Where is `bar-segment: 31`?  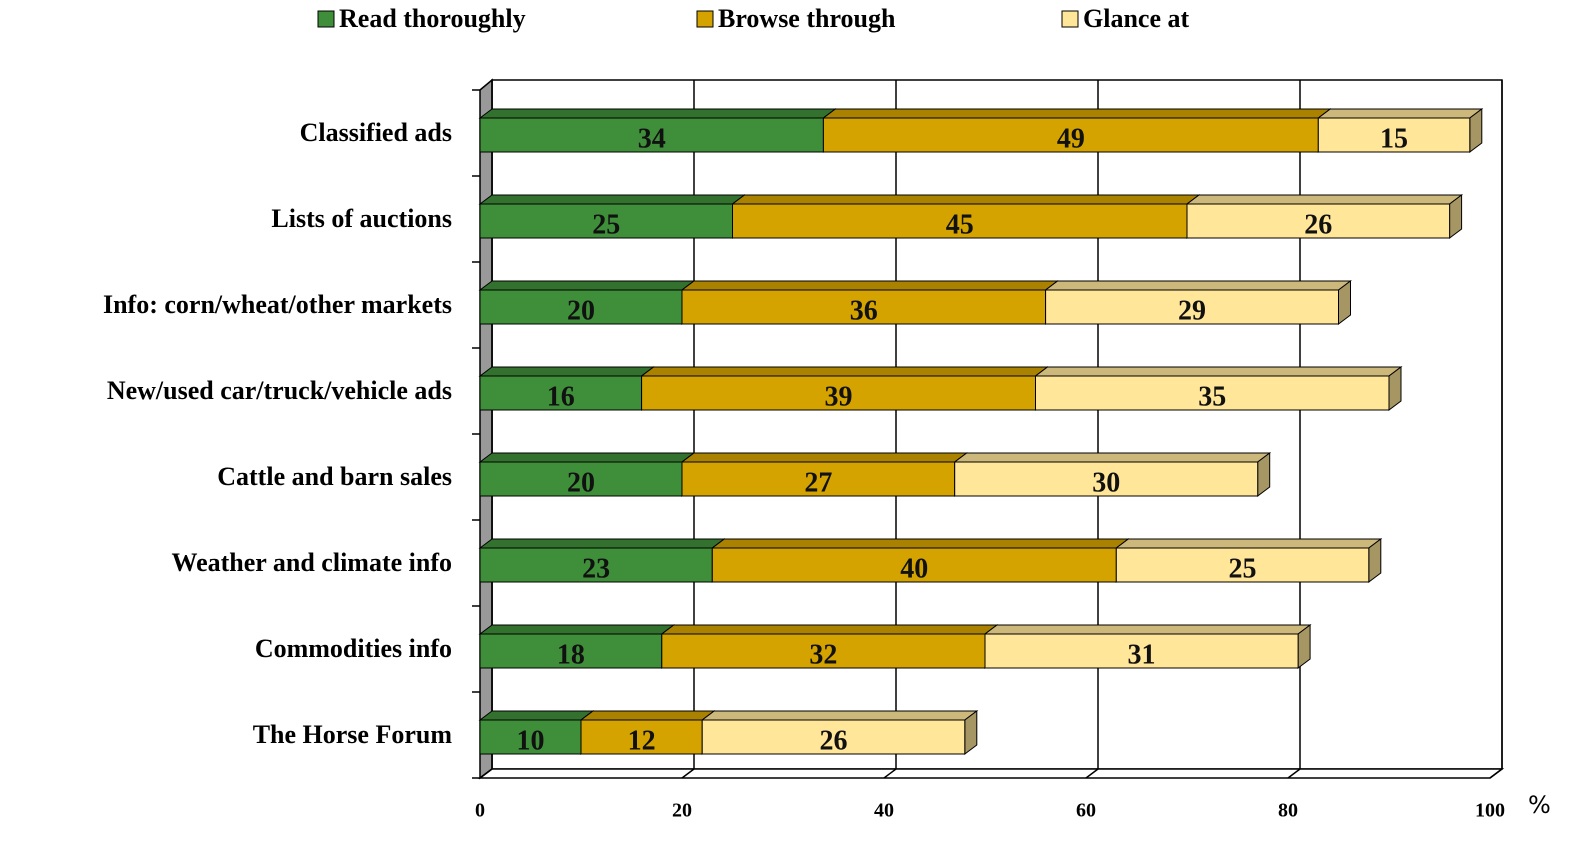 bar-segment: 31 is located at coordinates (1147, 647).